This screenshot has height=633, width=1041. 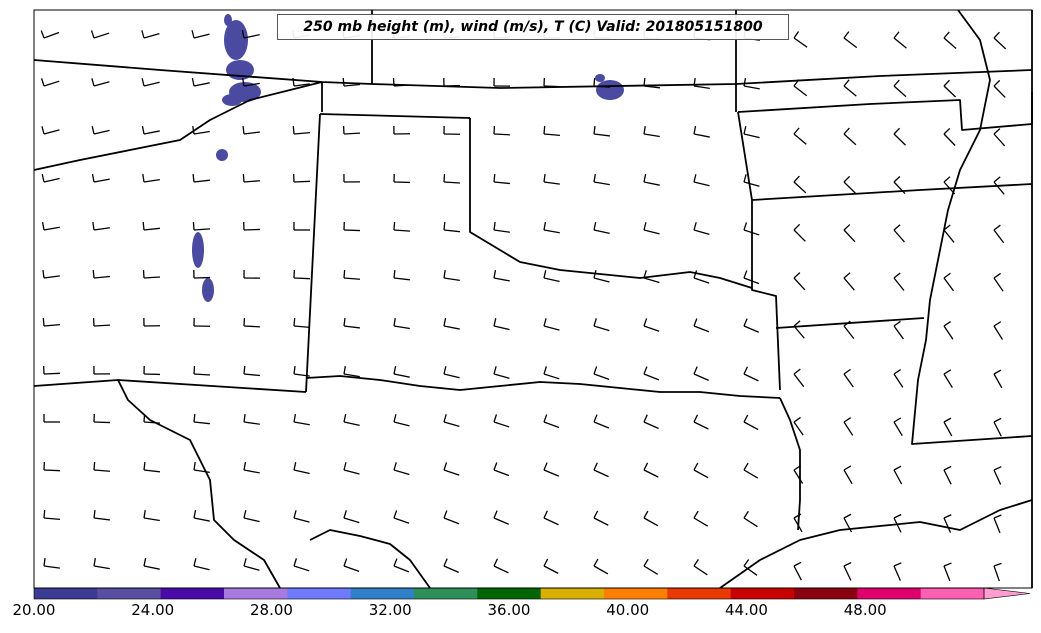 What do you see at coordinates (865, 610) in the screenshot?
I see `colorbar-tick-label: 48.00` at bounding box center [865, 610].